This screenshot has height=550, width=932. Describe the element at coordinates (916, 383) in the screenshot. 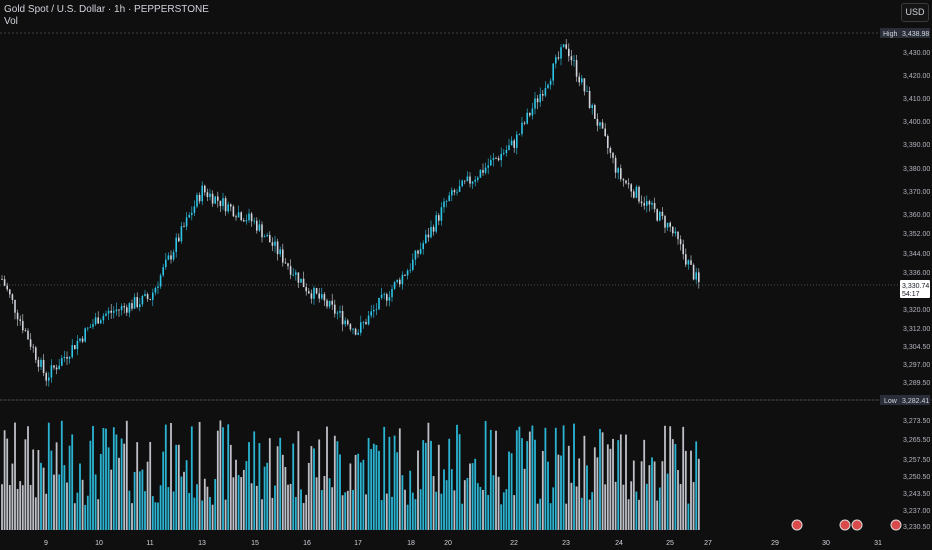

I see `price-tick: 3,289.50` at that location.